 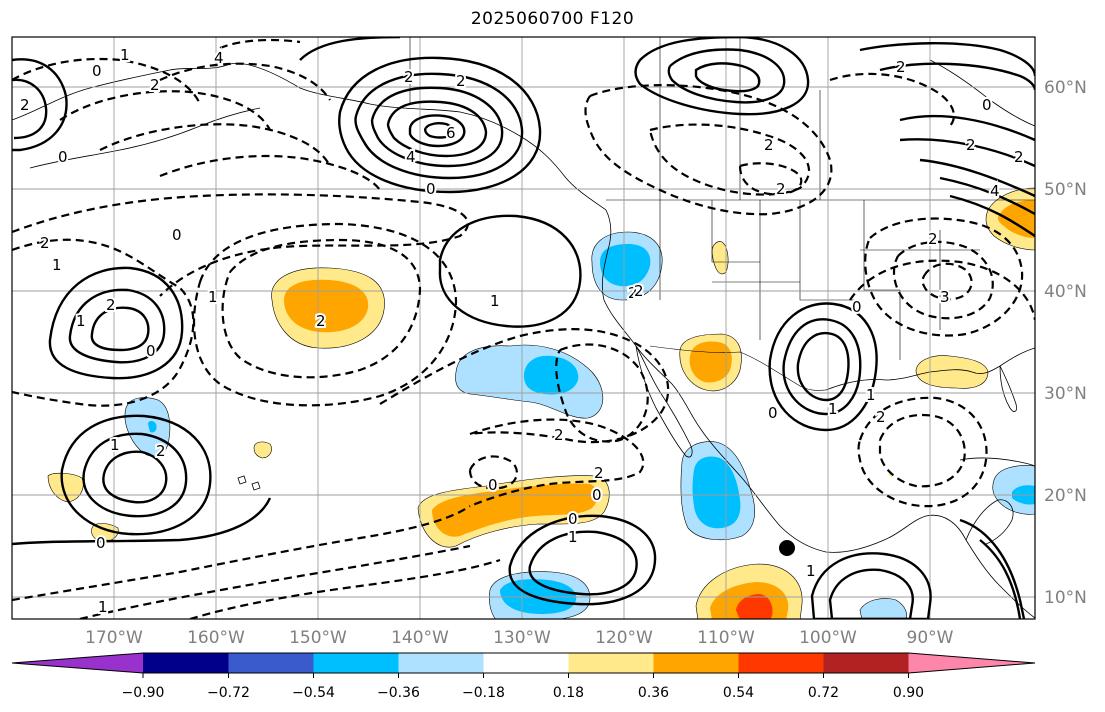 I want to click on colorbar-label: 0.90, so click(x=908, y=693).